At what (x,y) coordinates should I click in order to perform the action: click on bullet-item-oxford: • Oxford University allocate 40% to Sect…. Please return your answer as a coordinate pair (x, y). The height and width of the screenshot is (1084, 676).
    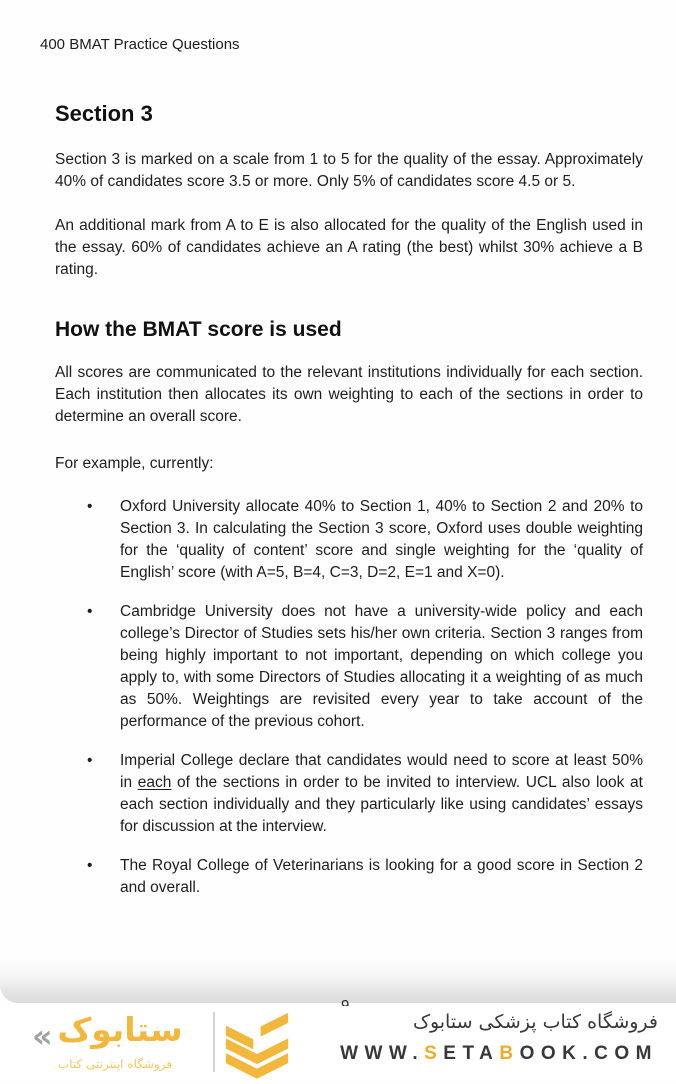
    Looking at the image, I should click on (349, 540).